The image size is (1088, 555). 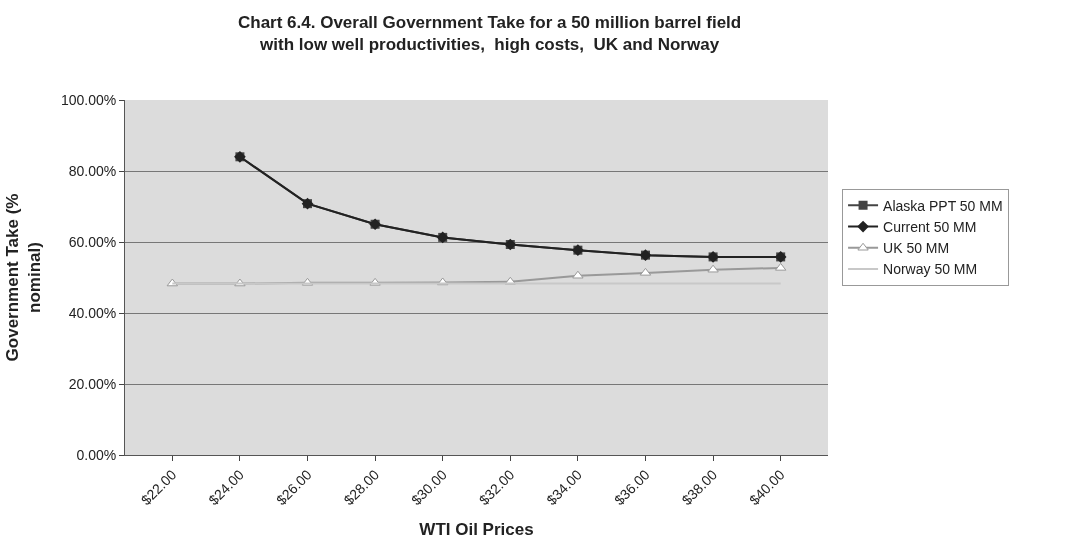 I want to click on y-tick-label: 0.00%, so click(x=96, y=454).